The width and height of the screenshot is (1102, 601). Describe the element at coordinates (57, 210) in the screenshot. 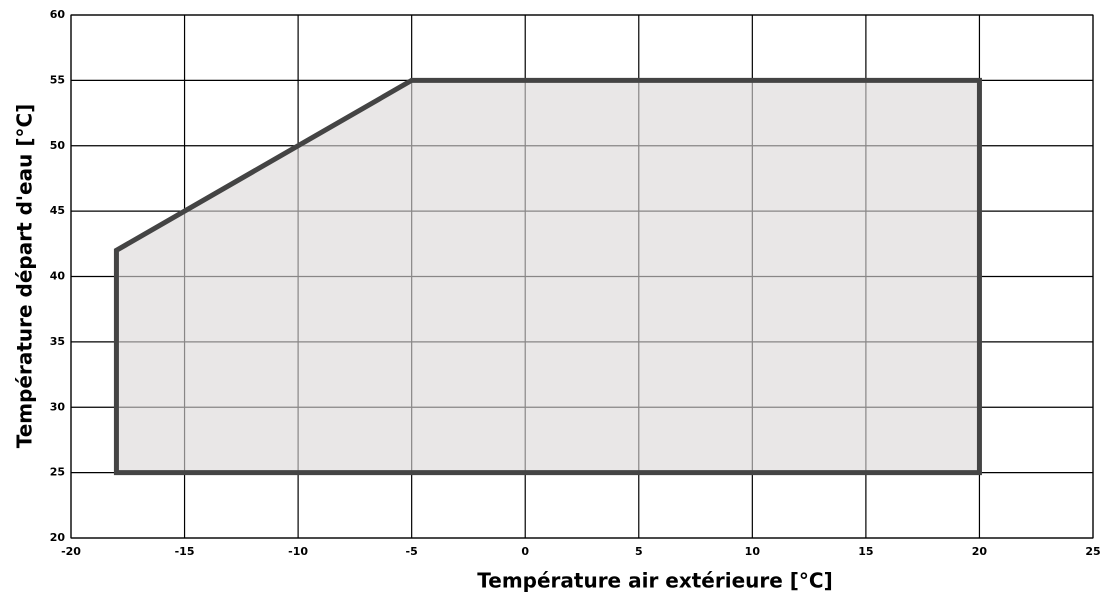

I see `y-tick-label: 45` at that location.